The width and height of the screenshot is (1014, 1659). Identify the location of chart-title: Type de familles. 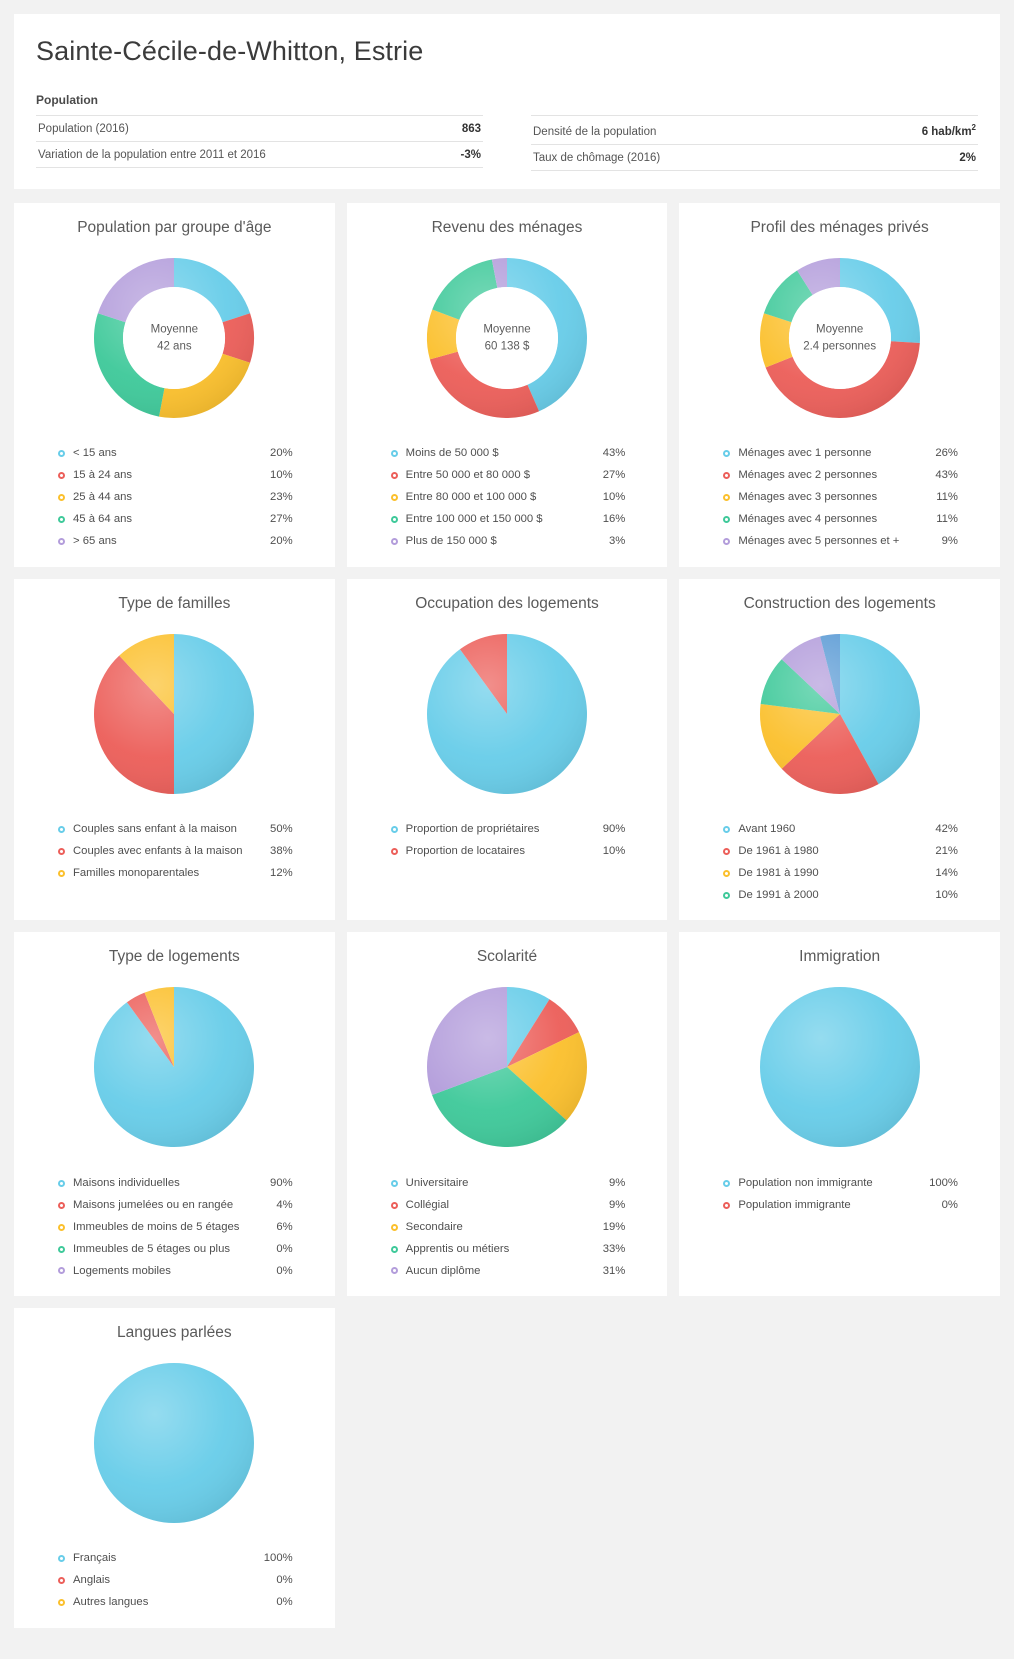
(174, 603).